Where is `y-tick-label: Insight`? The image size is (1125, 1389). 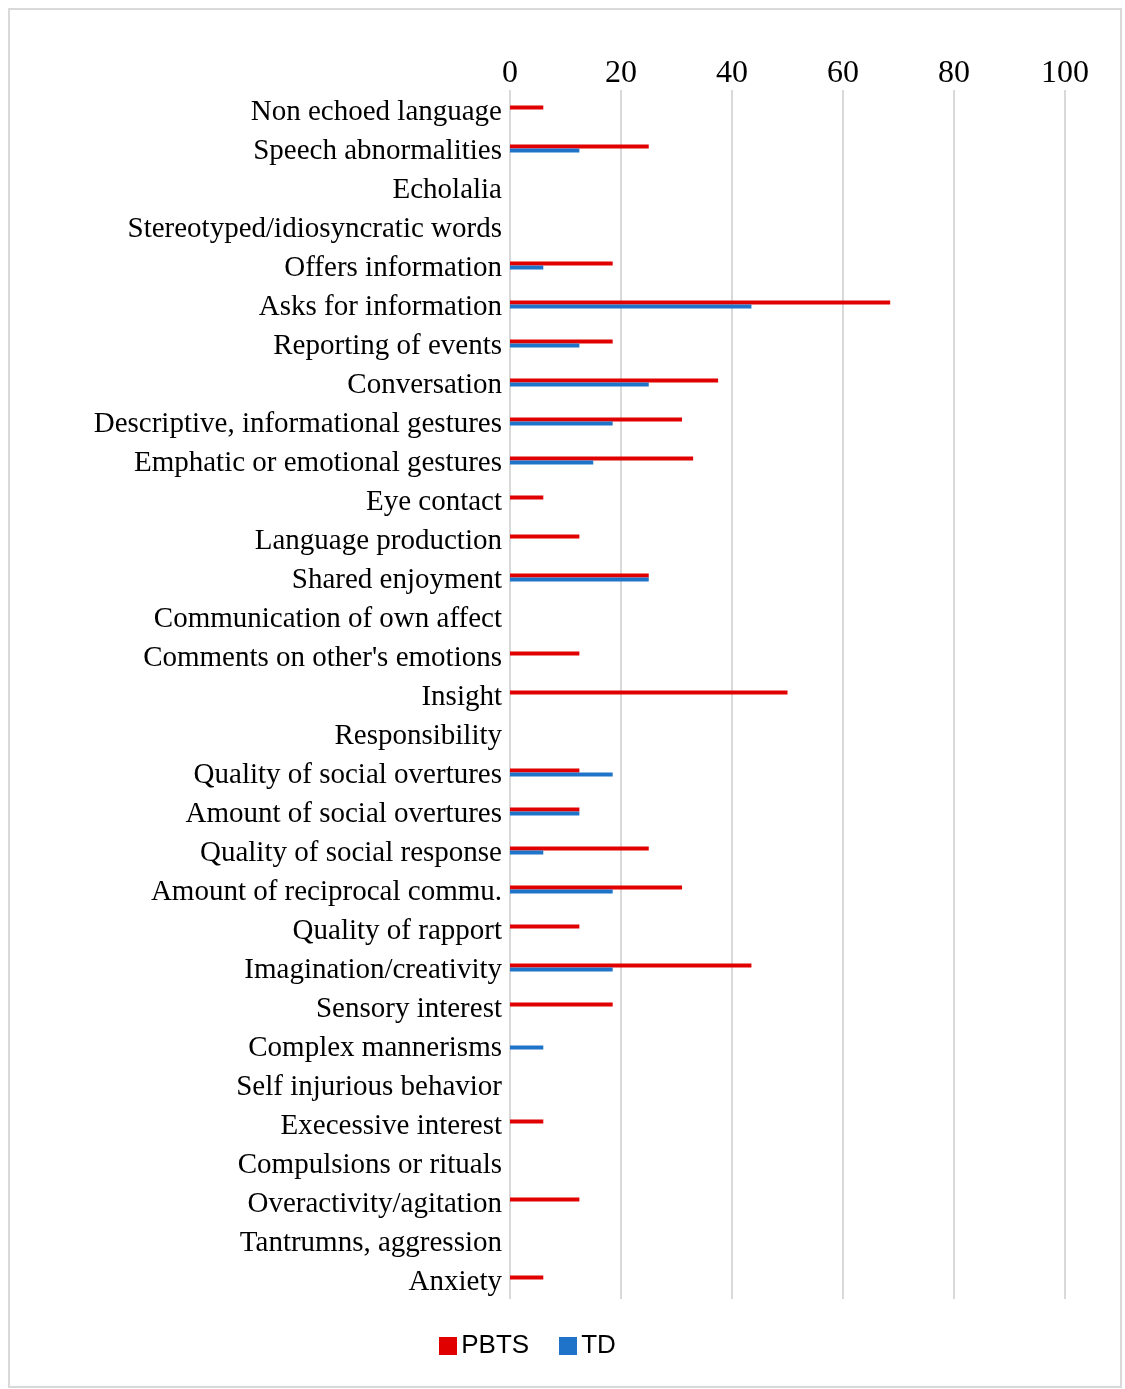 y-tick-label: Insight is located at coordinates (461, 694).